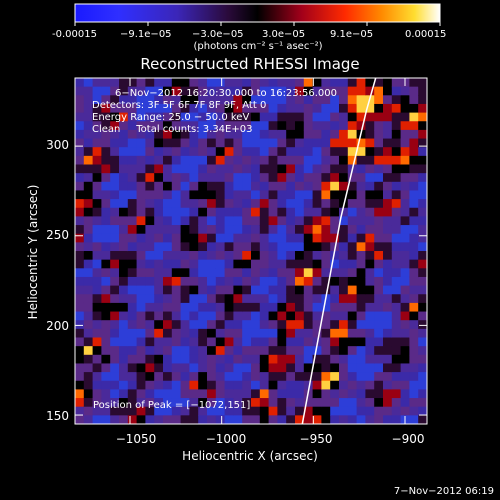 The width and height of the screenshot is (500, 500). I want to click on colorbar-ticks, so click(257, 24).